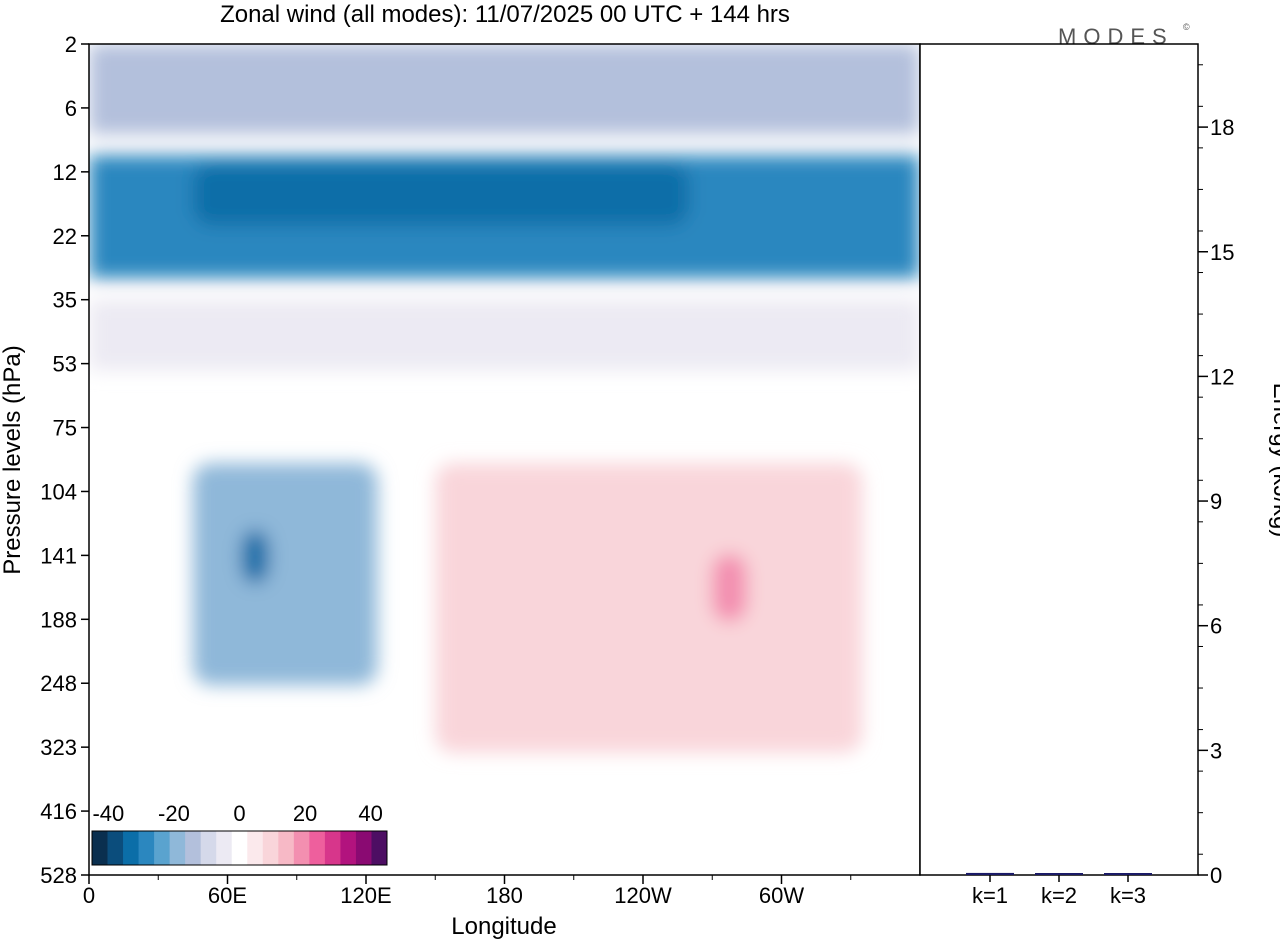  I want to click on heatmap-region-jet-core, so click(441, 194).